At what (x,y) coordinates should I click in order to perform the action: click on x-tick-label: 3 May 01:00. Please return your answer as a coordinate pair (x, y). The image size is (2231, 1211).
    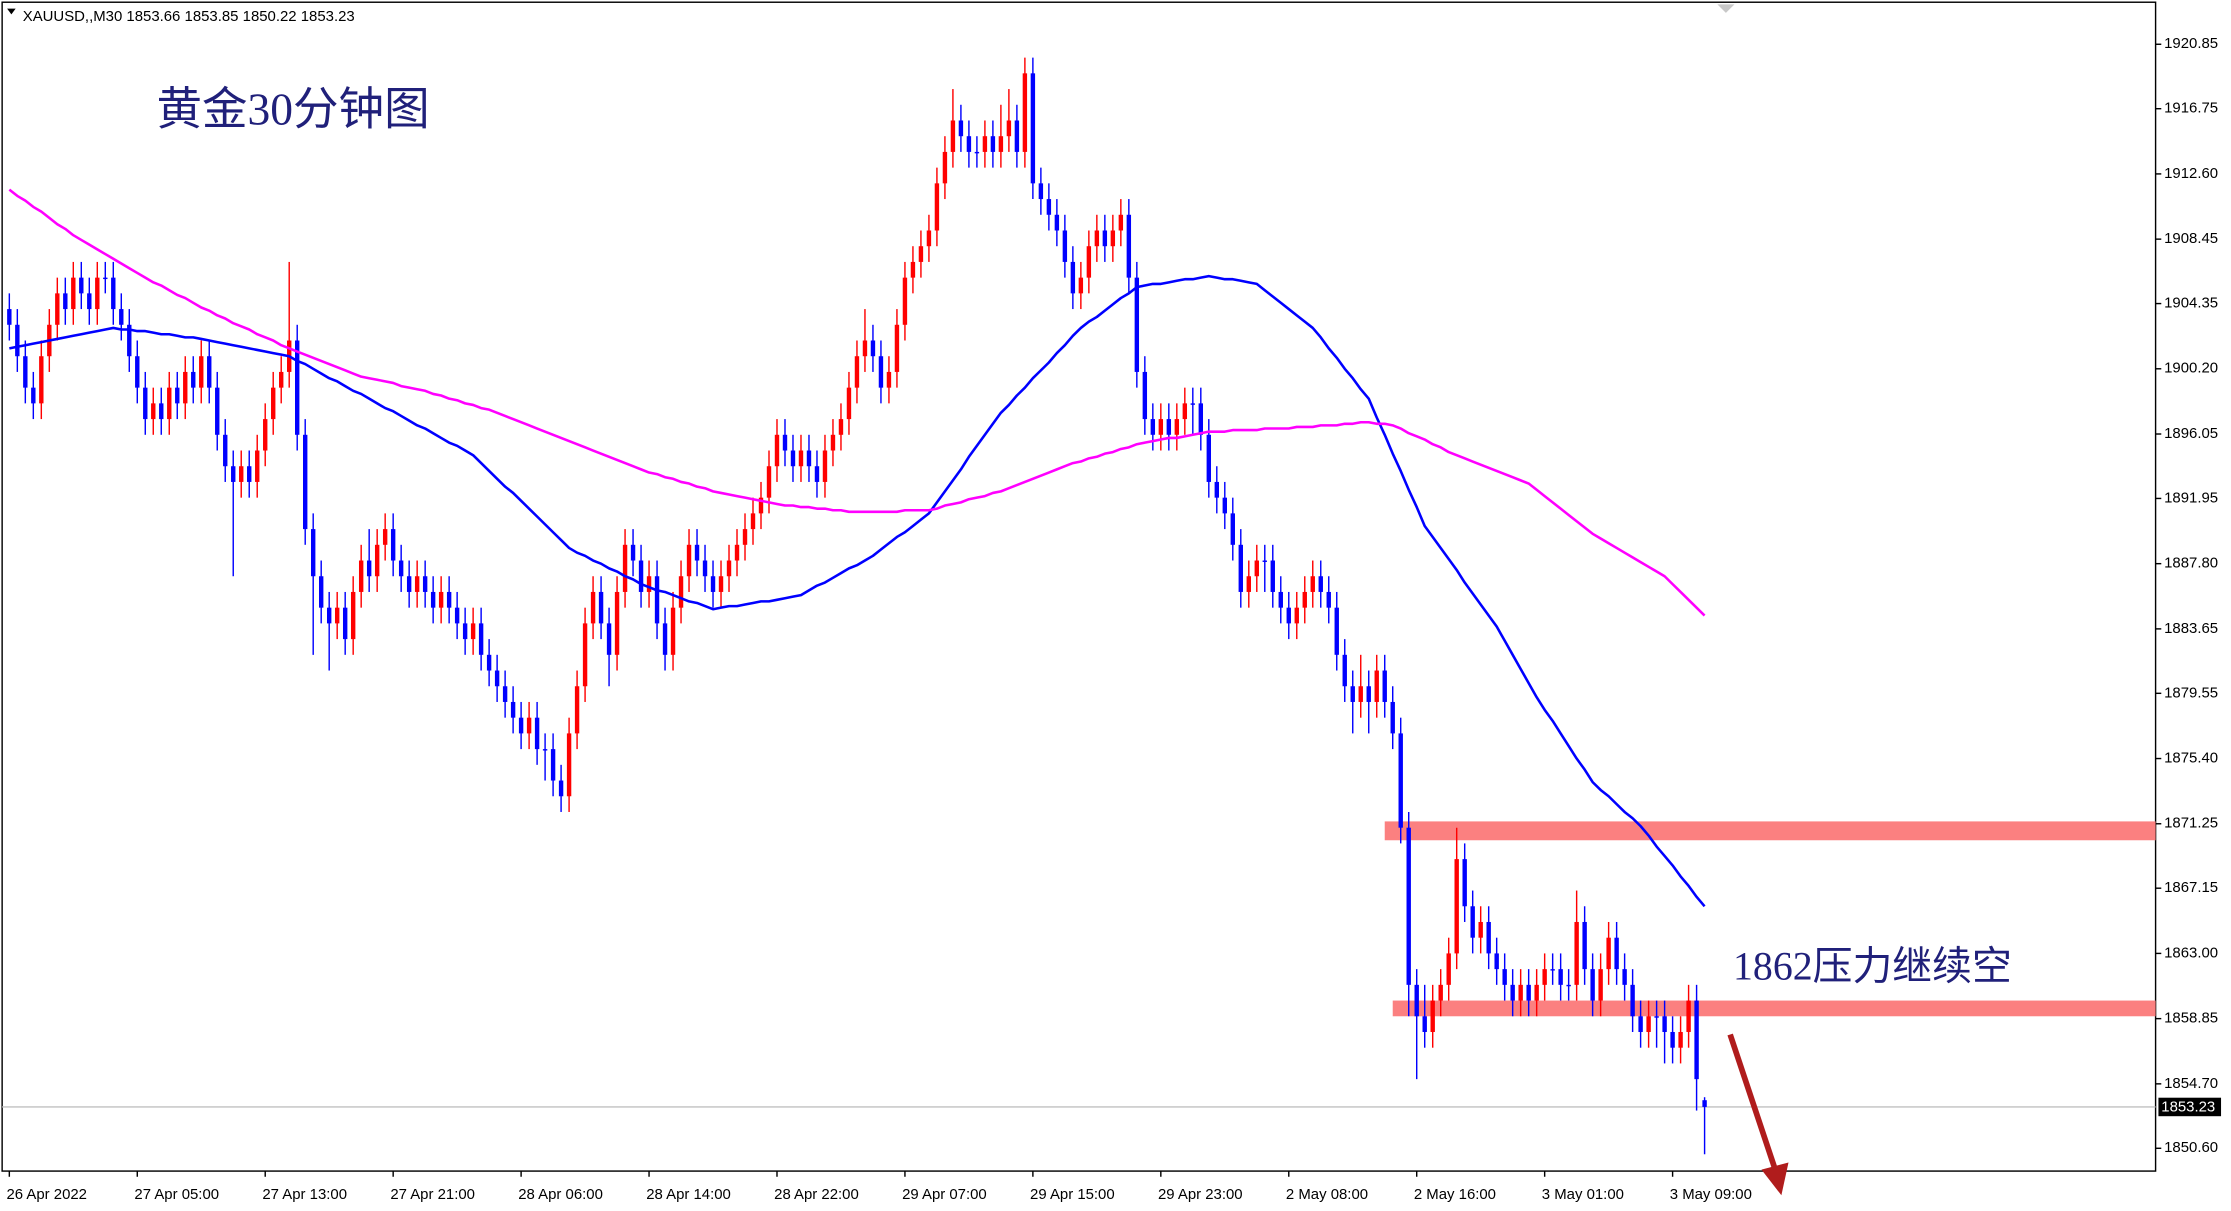
    Looking at the image, I should click on (1583, 1194).